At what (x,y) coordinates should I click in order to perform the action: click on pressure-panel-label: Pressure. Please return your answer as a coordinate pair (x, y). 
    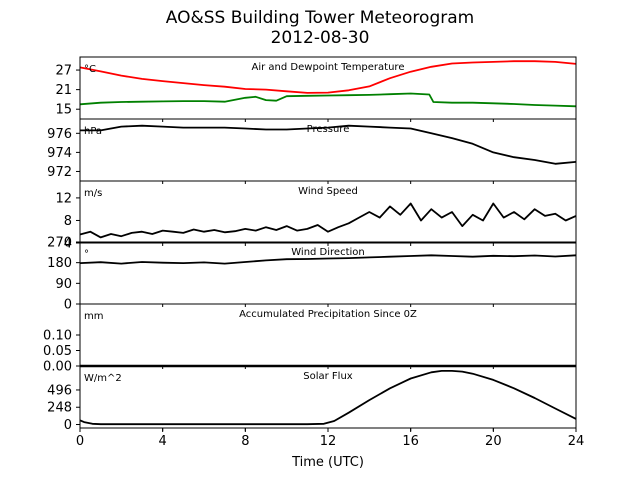
    Looking at the image, I should click on (328, 129).